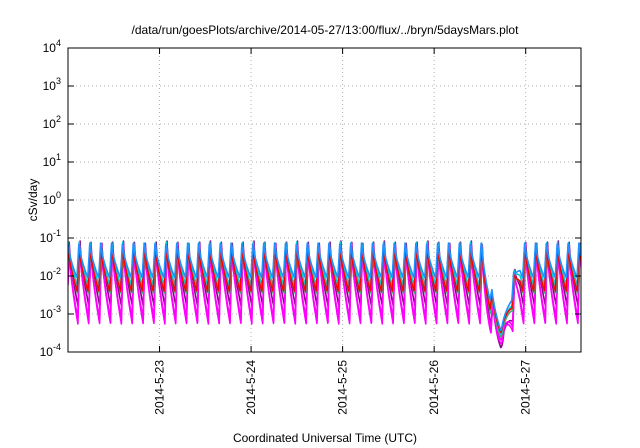  Describe the element at coordinates (33, 200) in the screenshot. I see `y-axis-label: cSv/day` at that location.